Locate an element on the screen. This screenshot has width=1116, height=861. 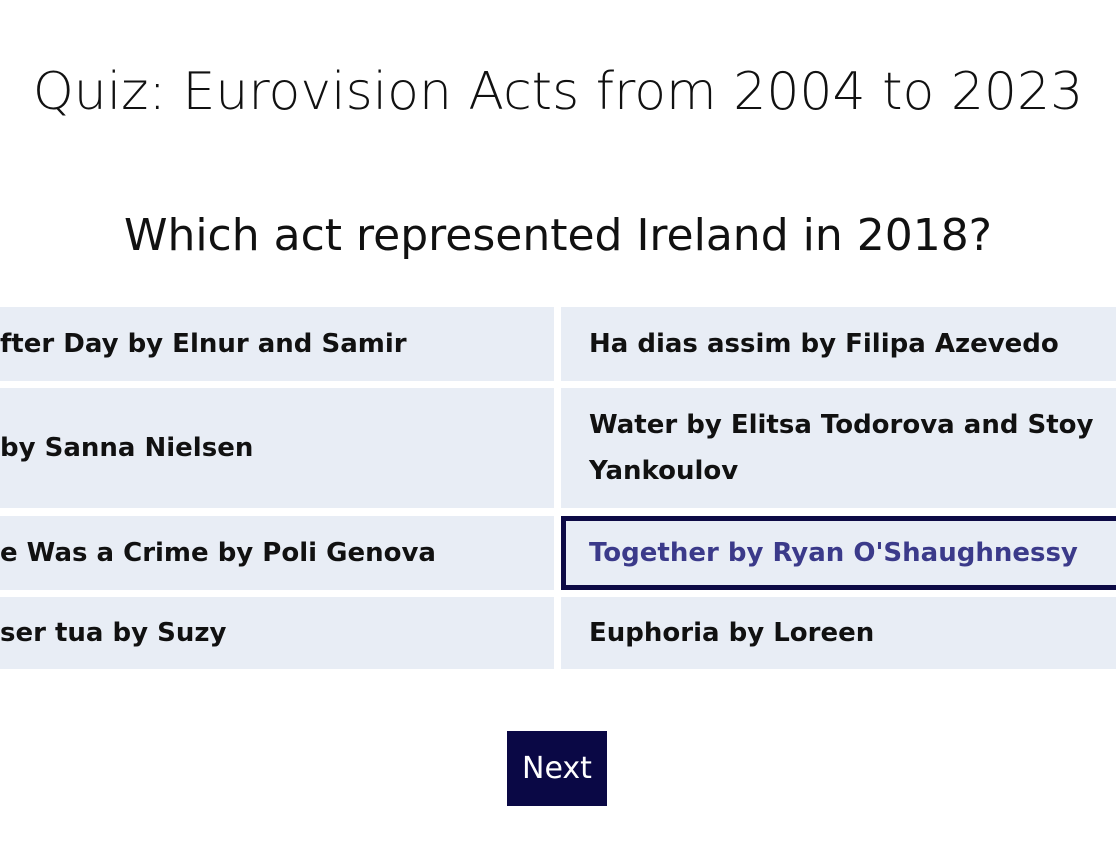
answer-option: Ha dias assim by Filipa Azevedo is located at coordinates (838, 344).